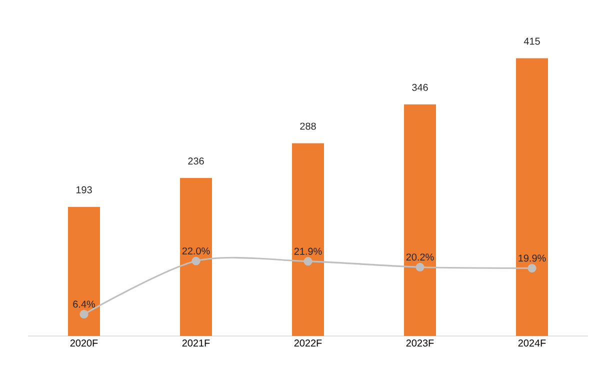  Describe the element at coordinates (308, 126) in the screenshot. I see `data-label: 288` at that location.